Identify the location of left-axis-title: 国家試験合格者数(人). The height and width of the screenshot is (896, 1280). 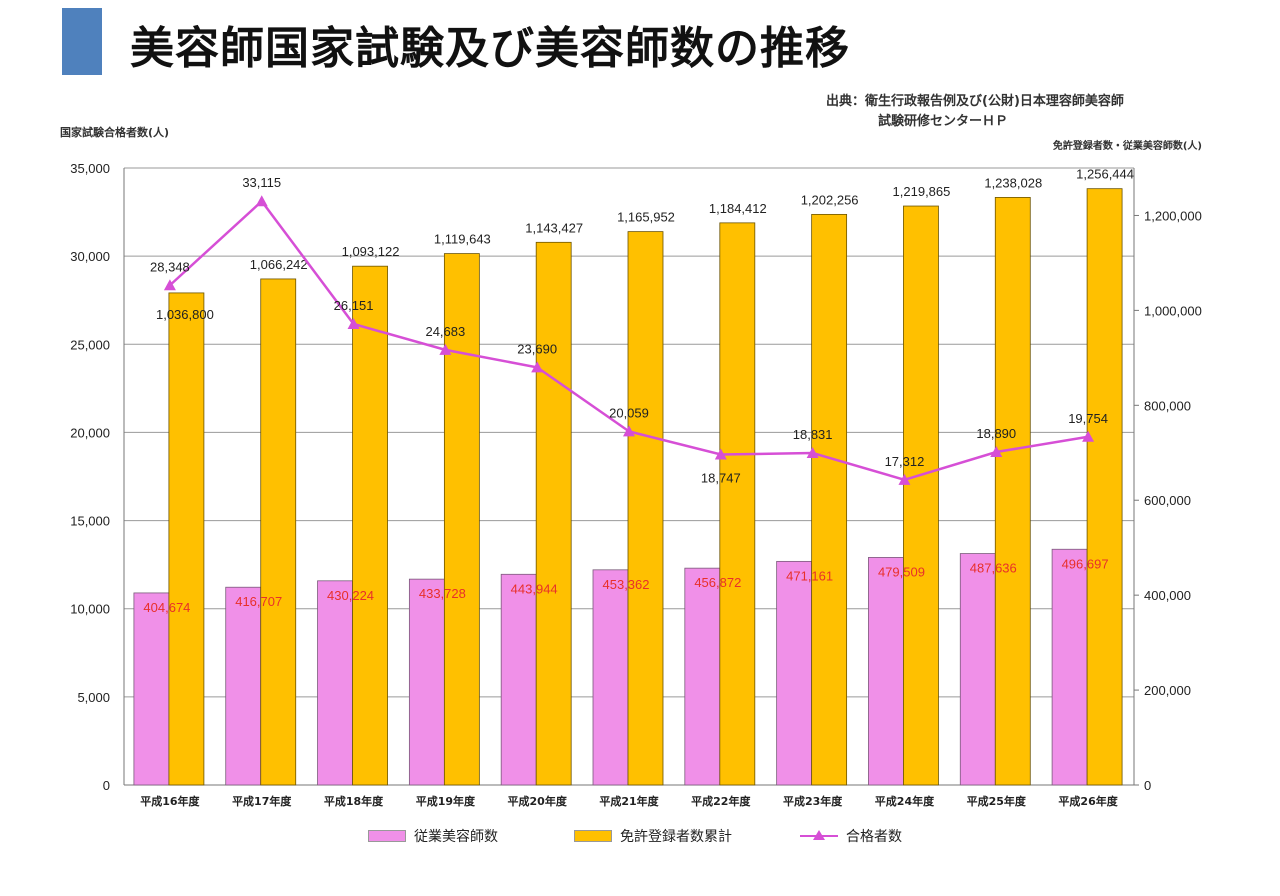
(115, 132).